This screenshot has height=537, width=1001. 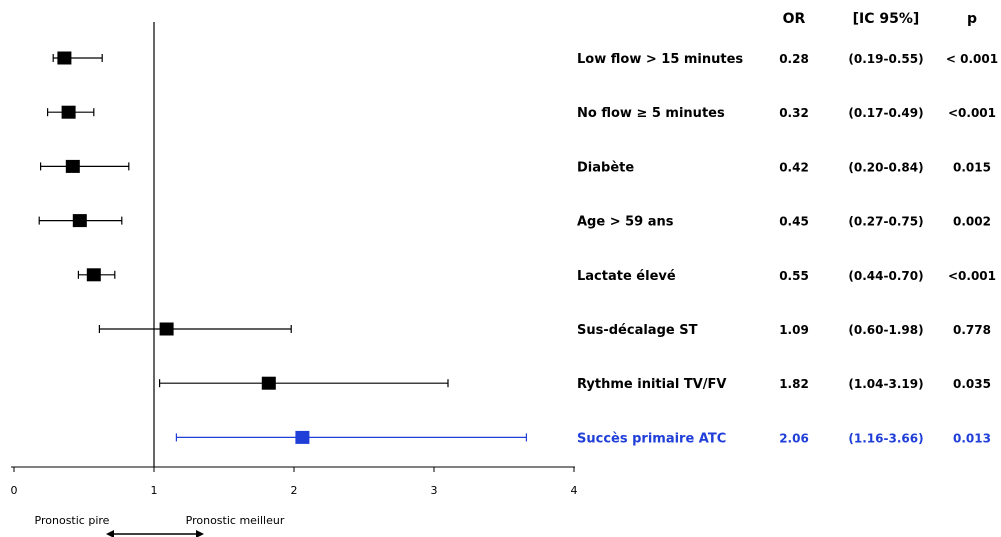 I want to click on row-p-value: 0.002, so click(x=972, y=222).